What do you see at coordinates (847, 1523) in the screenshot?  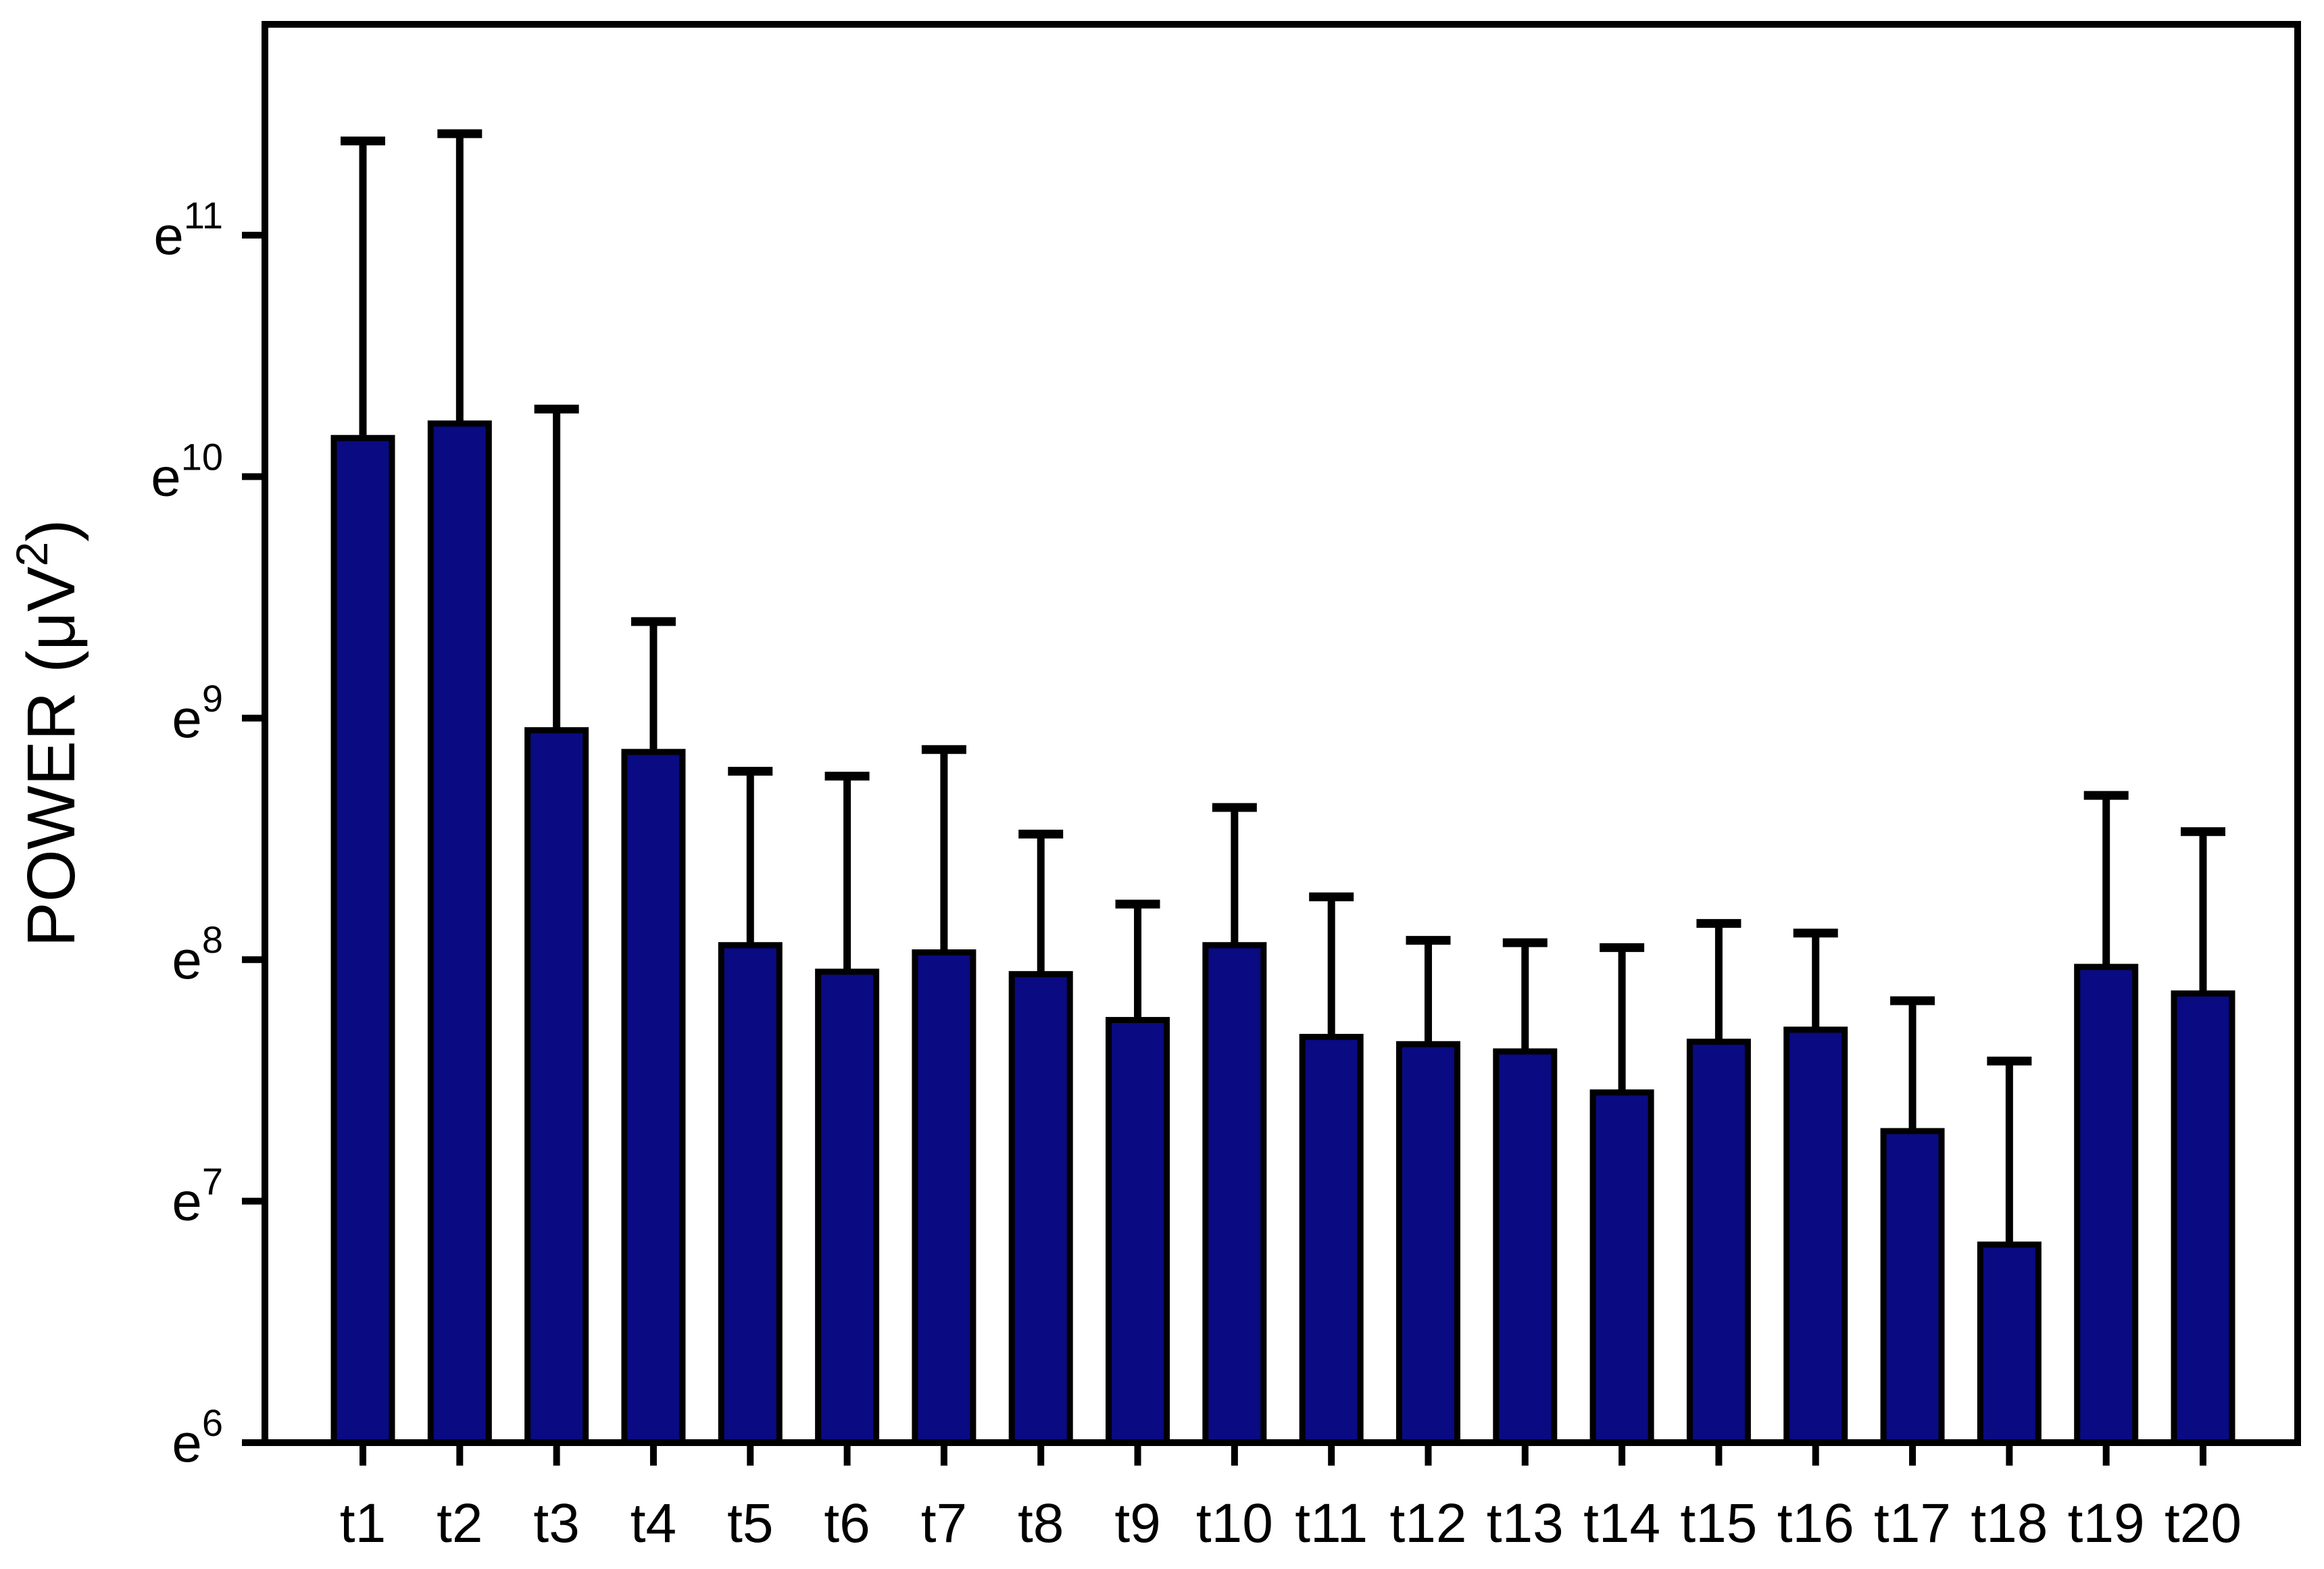 I see `x-tick-label-t6: t6` at bounding box center [847, 1523].